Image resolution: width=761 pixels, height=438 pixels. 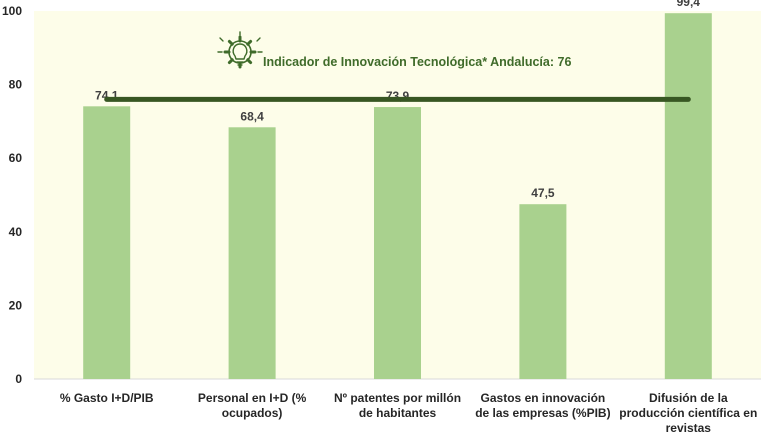 I want to click on category-label: revistas, so click(x=689, y=428).